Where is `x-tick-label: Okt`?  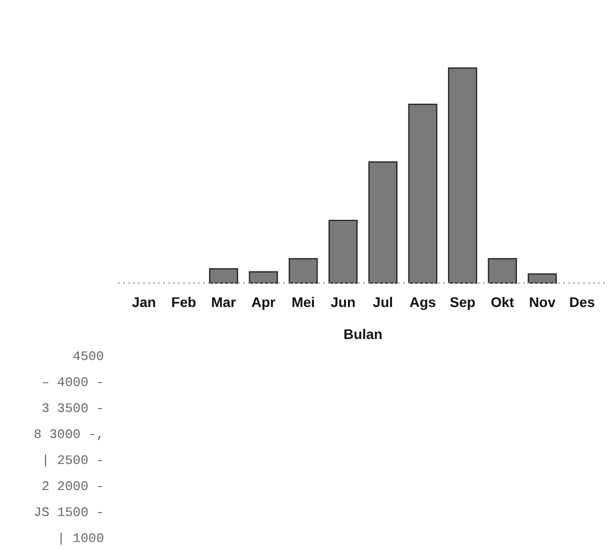
x-tick-label: Okt is located at coordinates (502, 302).